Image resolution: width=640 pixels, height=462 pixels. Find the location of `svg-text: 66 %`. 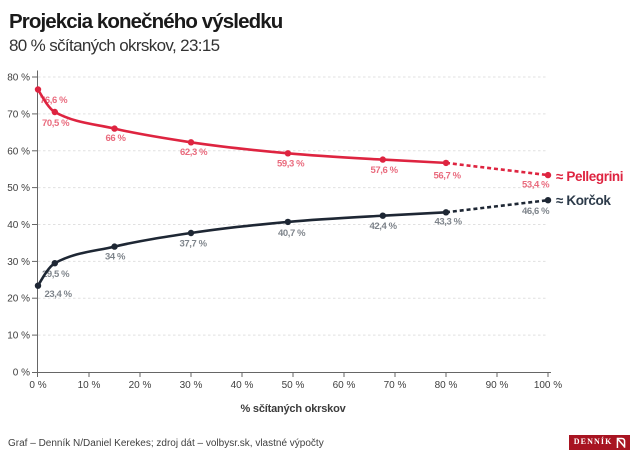

svg-text: 66 % is located at coordinates (116, 138).